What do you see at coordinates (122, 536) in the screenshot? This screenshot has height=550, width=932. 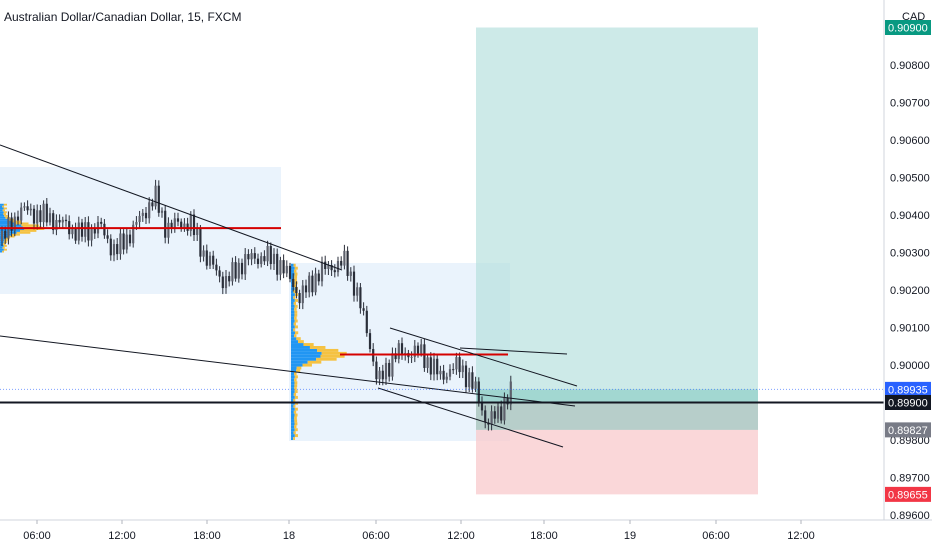 I see `time-tick-label: 12:00` at bounding box center [122, 536].